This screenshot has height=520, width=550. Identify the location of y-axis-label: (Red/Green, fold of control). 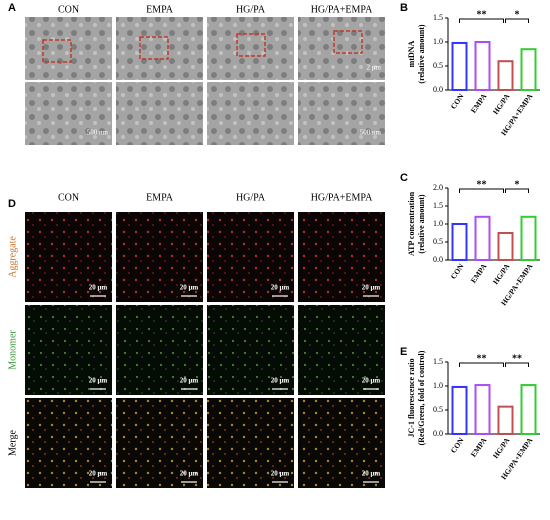
(421, 397).